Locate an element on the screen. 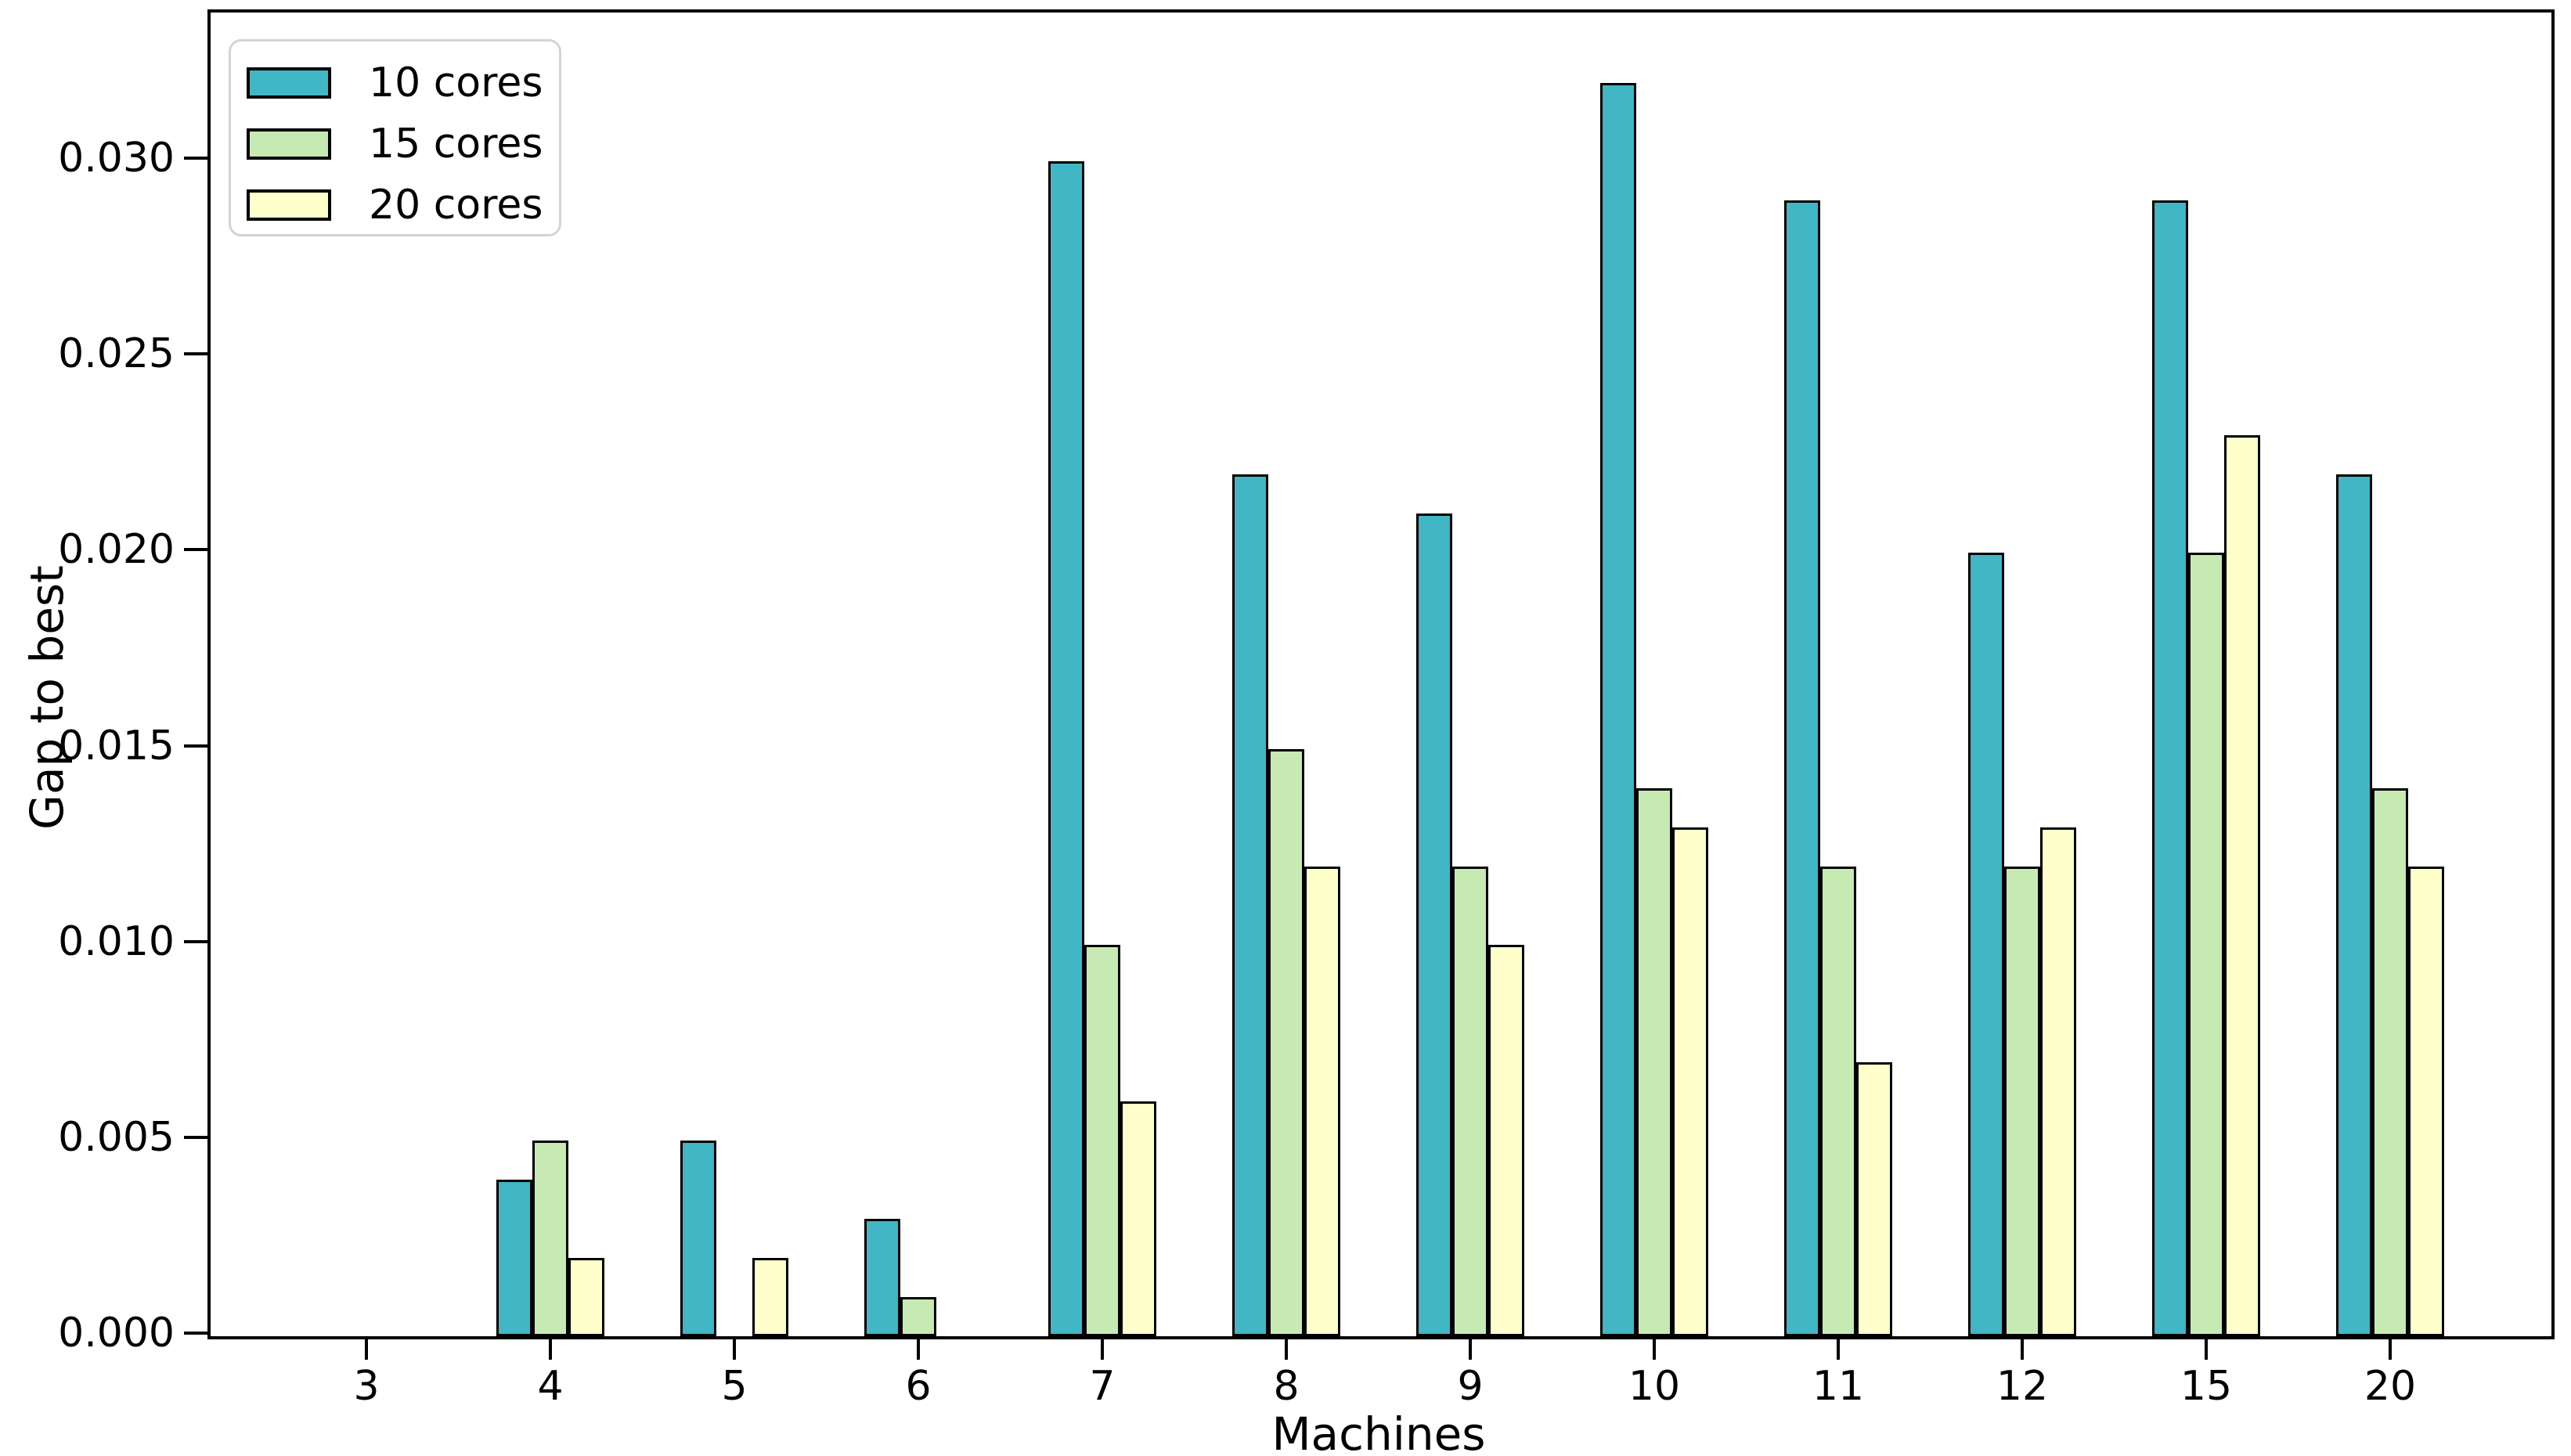 The height and width of the screenshot is (1456, 2571). legend-swatch-15-cores is located at coordinates (289, 144).